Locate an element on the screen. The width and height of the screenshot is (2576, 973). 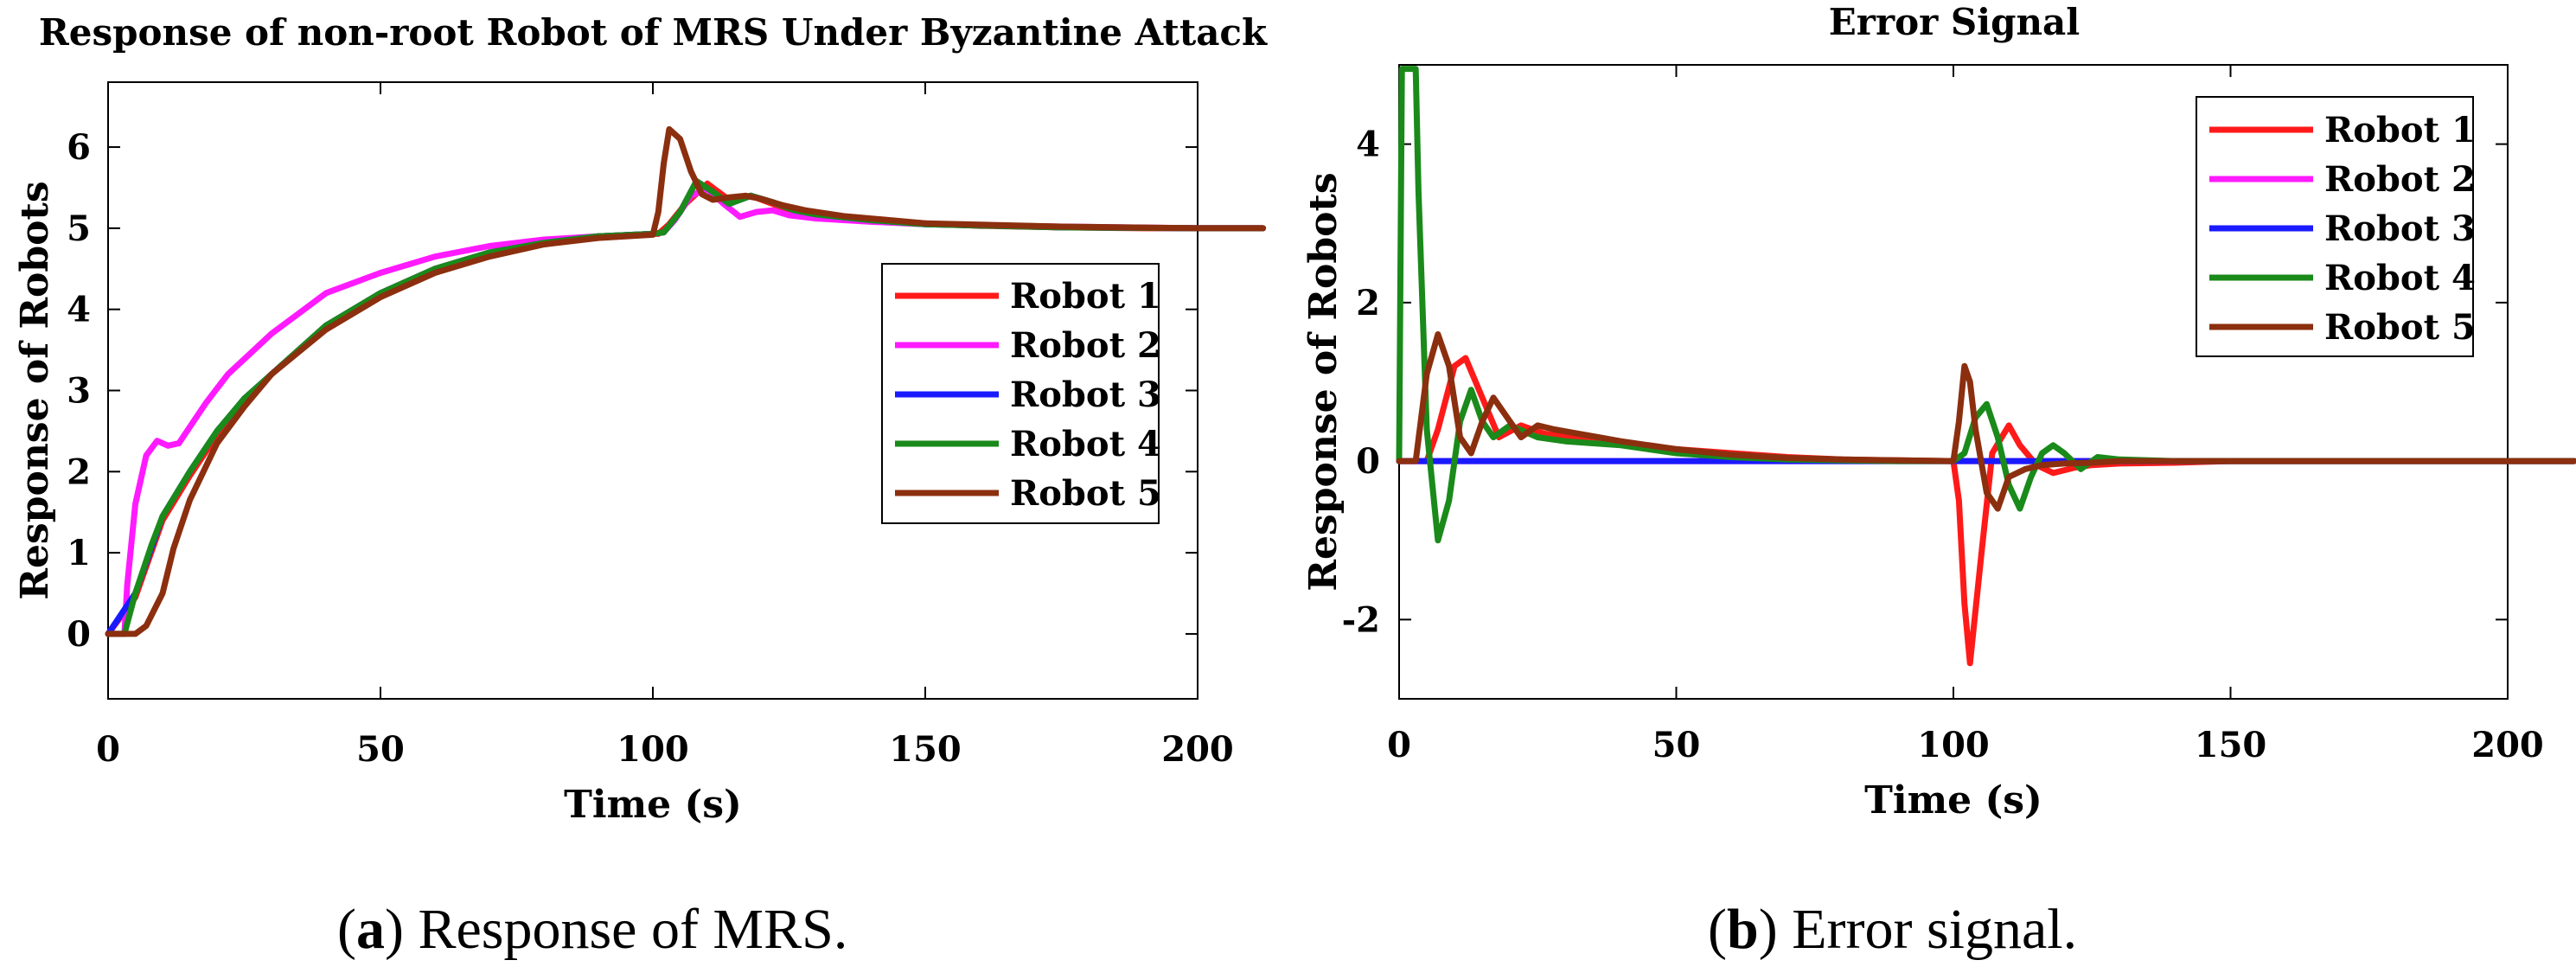
caption-body: Response of MRS. is located at coordinates (633, 929).